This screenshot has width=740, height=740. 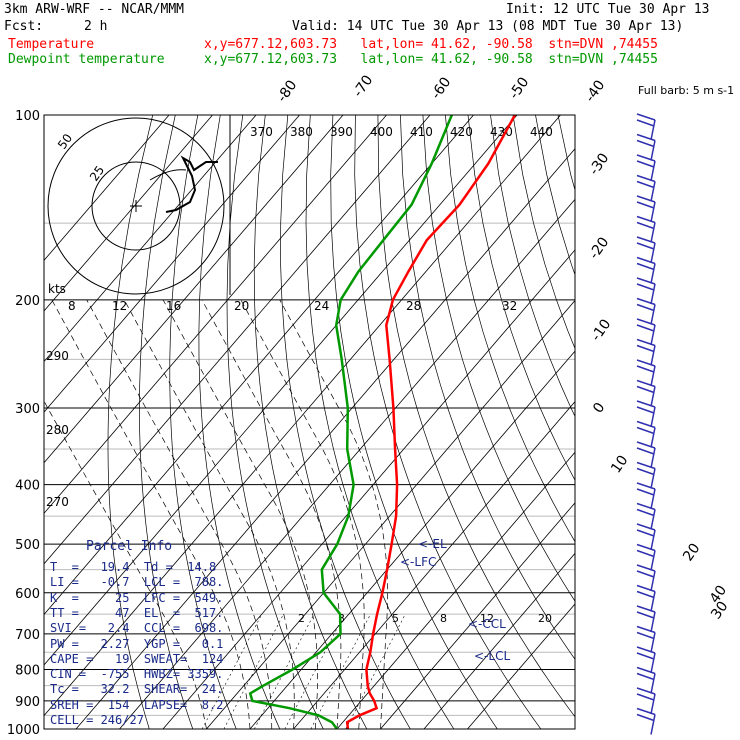 I want to click on hodograph-trace, so click(x=191, y=184).